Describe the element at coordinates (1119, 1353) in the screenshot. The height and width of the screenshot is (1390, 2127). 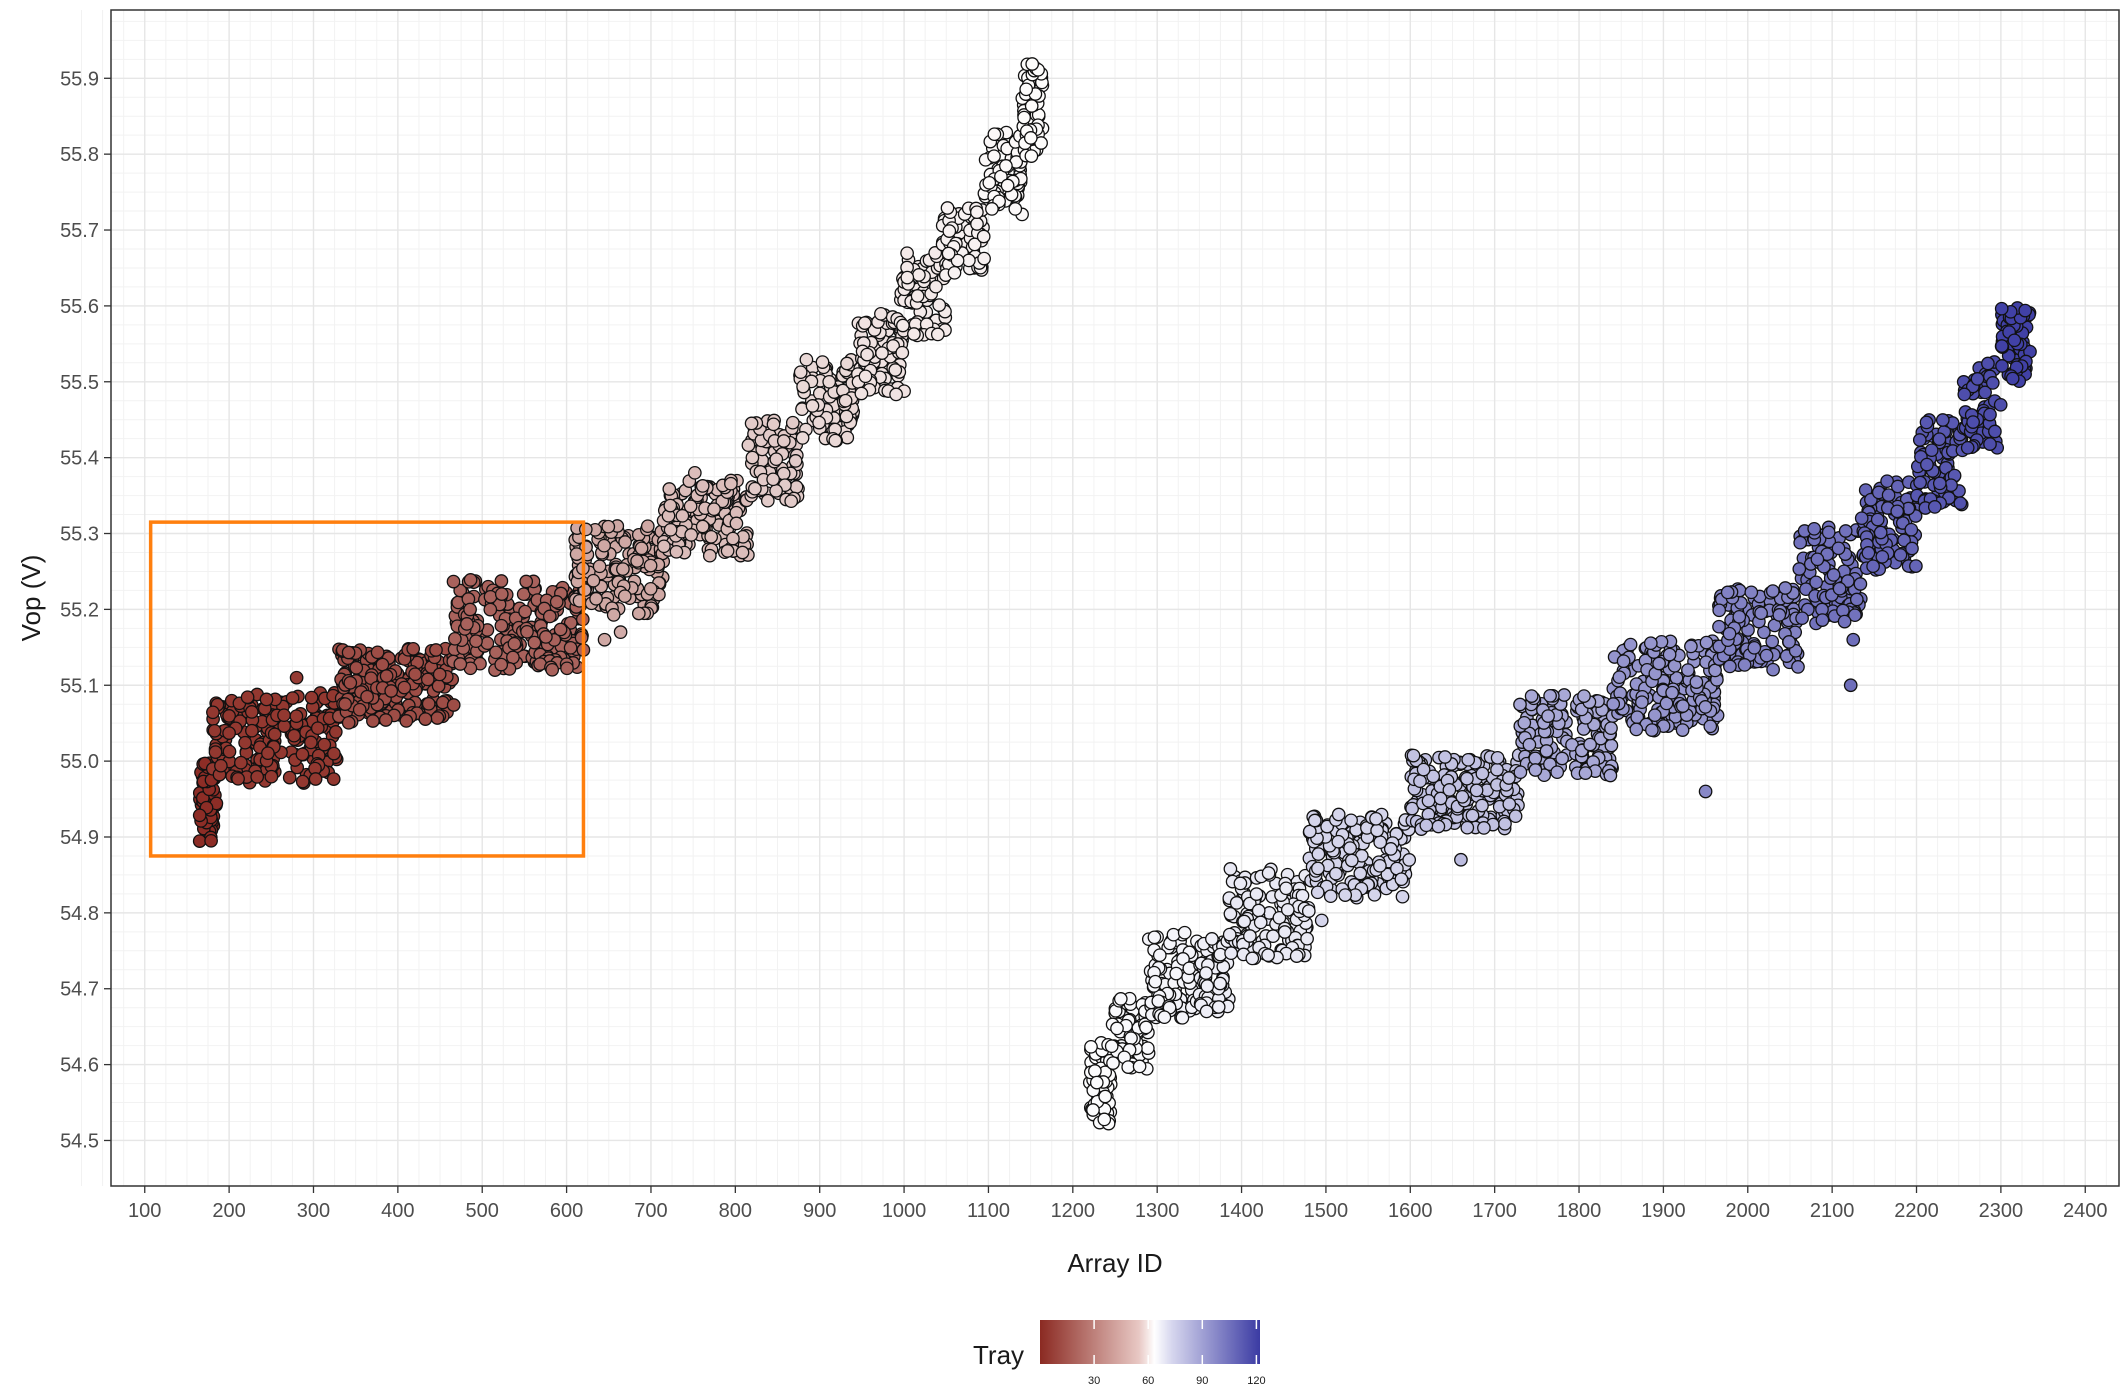
I see `legend: Tray 30 60 90 120` at that location.